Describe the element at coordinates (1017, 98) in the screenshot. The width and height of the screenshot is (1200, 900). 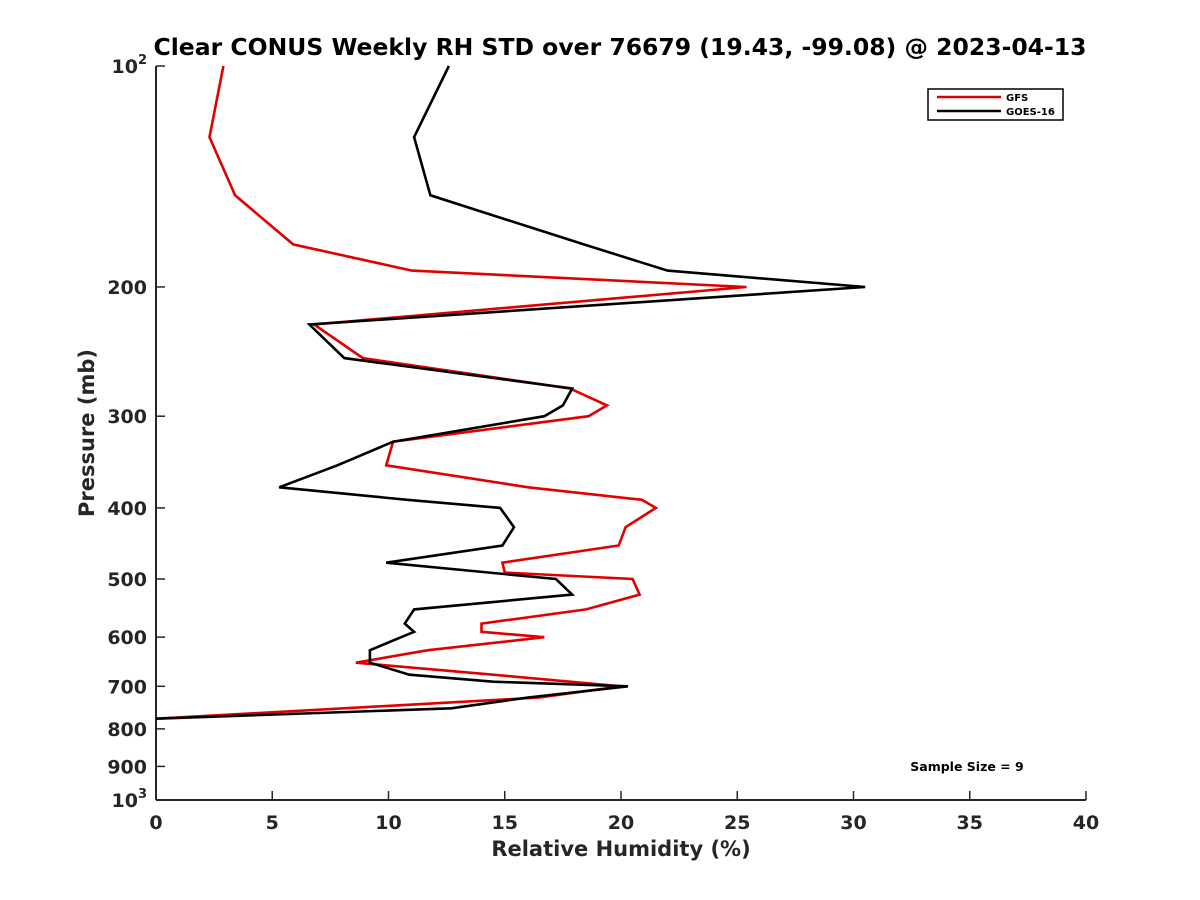
I see `legend-label-gfs: GFS` at that location.